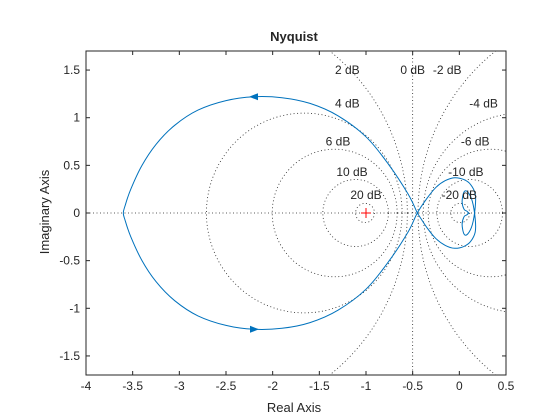 Image resolution: width=560 pixels, height=420 pixels. I want to click on mcircle-2db, so click(368, 213).